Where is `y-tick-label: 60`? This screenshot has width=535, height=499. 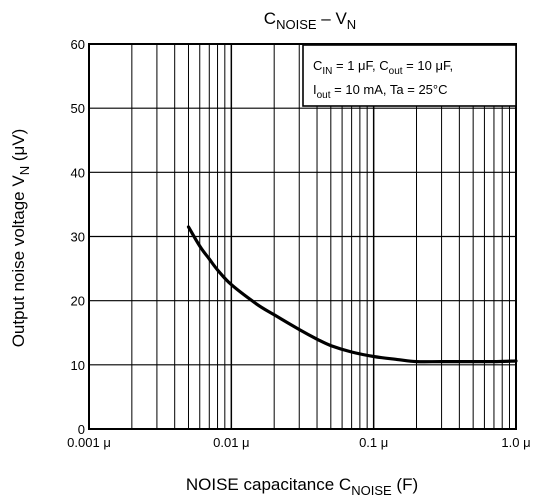
y-tick-label: 60 is located at coordinates (78, 44).